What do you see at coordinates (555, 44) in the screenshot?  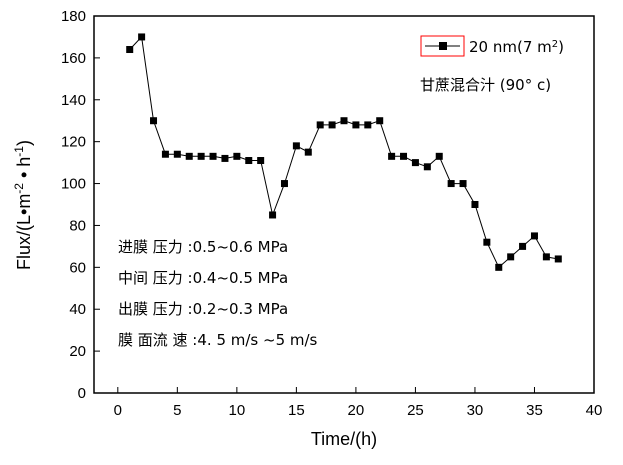 I see `legend-label-sup: 2` at bounding box center [555, 44].